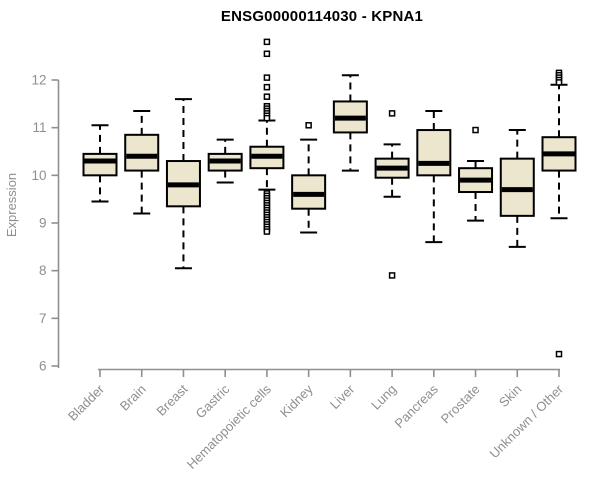 The width and height of the screenshot is (600, 500). I want to click on x-tick-breast: Breast, so click(172, 394).